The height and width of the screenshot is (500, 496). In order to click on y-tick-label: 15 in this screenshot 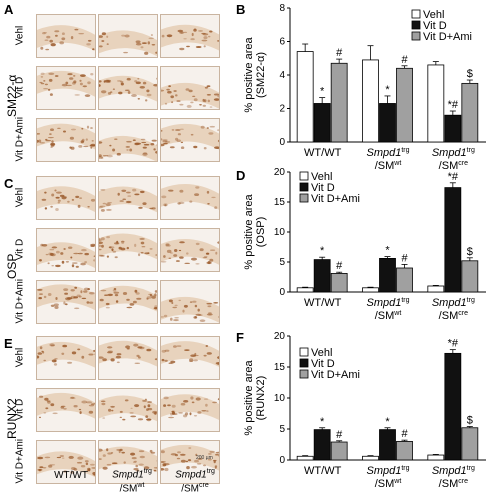, I will do `click(280, 202)`.